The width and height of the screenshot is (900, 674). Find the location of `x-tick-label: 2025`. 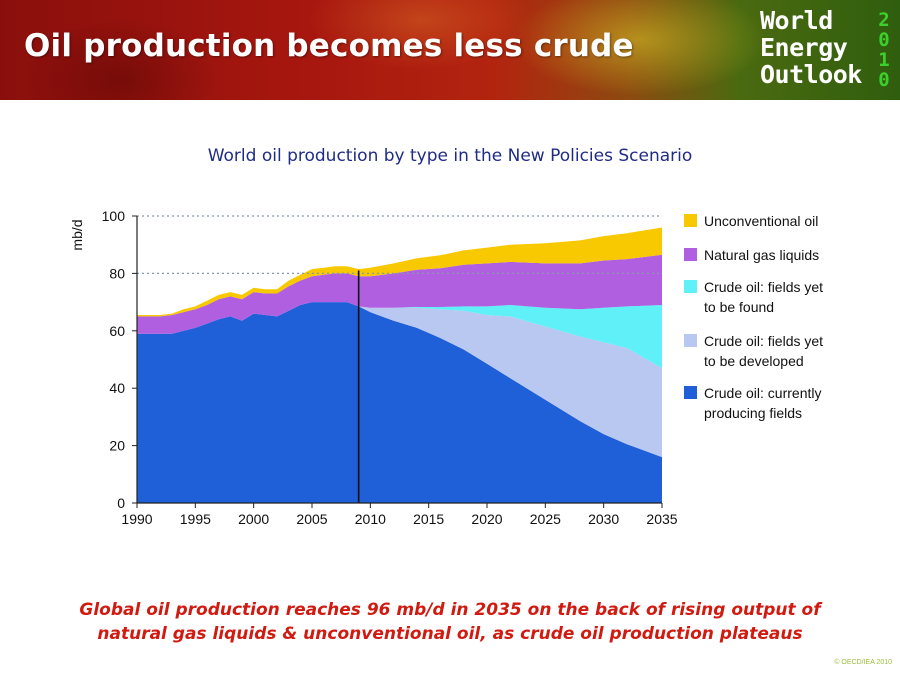

x-tick-label: 2025 is located at coordinates (545, 519).